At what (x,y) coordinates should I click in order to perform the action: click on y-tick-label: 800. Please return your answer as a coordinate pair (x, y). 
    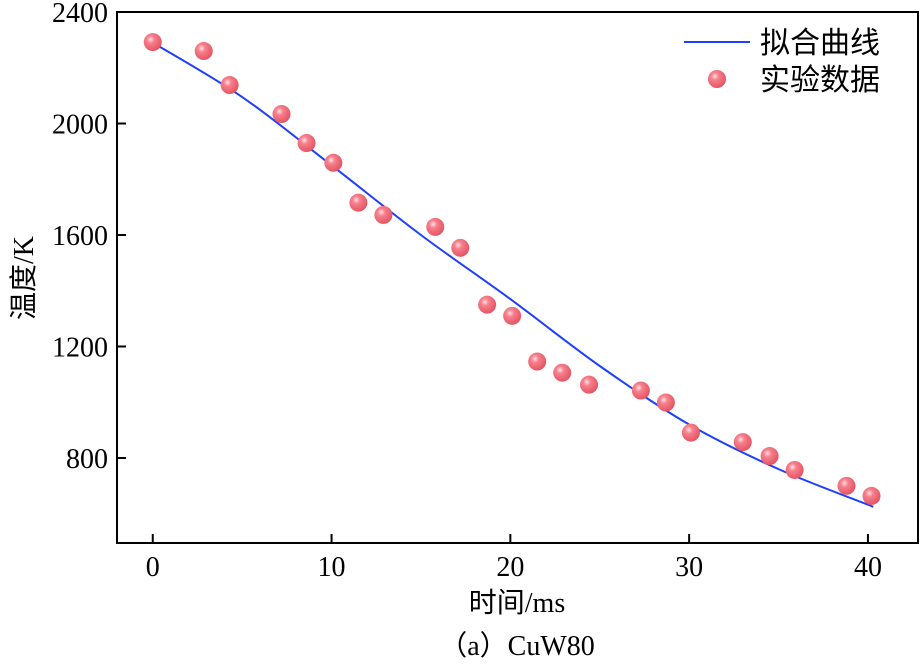
    Looking at the image, I should click on (87, 459).